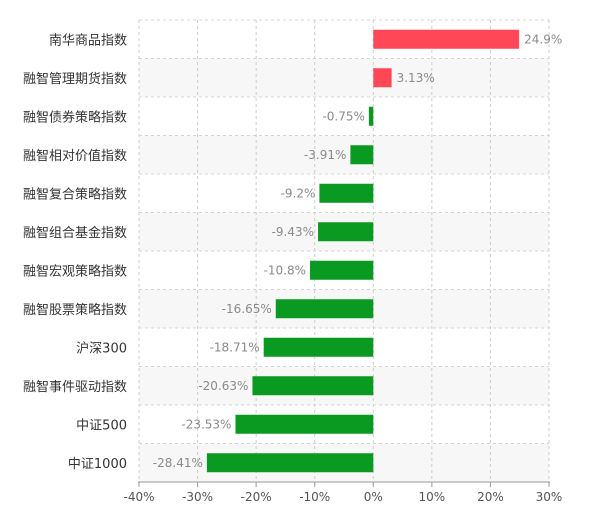 The width and height of the screenshot is (600, 520). I want to click on data-label: -3.91%, so click(325, 155).